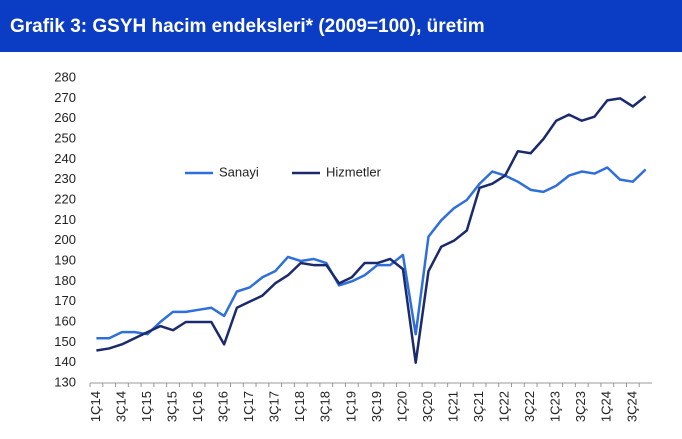  I want to click on title-banner, so click(341, 26).